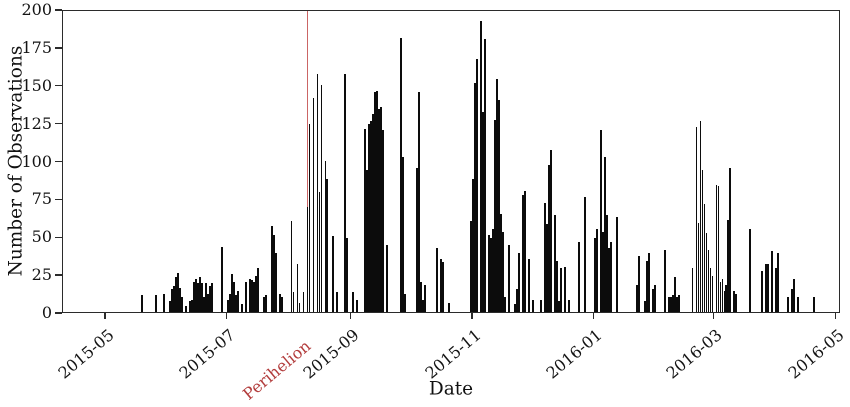 This screenshot has height=407, width=850. What do you see at coordinates (41, 275) in the screenshot?
I see `y-tick-label: 25` at bounding box center [41, 275].